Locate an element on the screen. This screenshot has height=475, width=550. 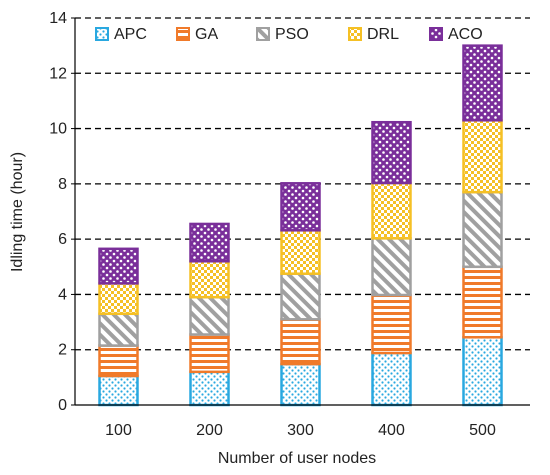
x-tick-labels: 100 200 300 400 500 is located at coordinates (300, 430).